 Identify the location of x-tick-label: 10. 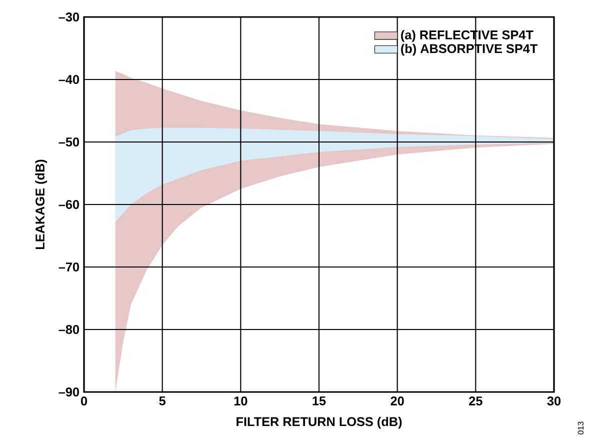
(241, 401).